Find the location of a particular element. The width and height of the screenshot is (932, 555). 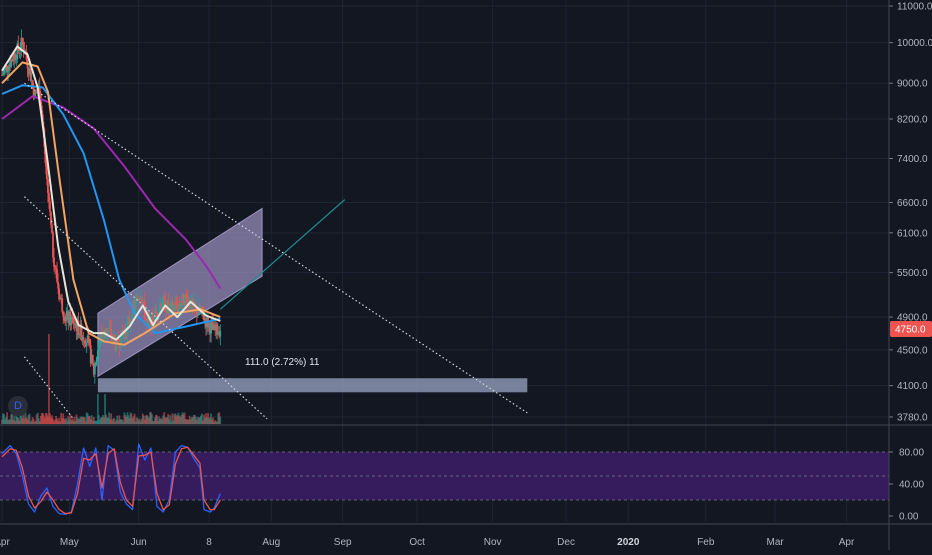

y-tick-label: 7400.0 is located at coordinates (912, 159).